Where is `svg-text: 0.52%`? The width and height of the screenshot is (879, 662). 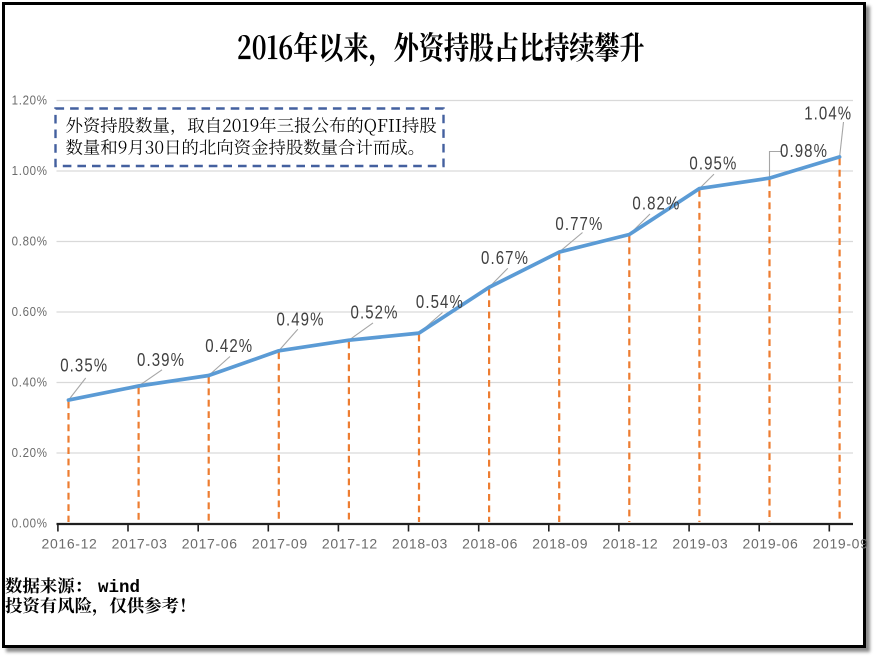
svg-text: 0.52% is located at coordinates (375, 312).